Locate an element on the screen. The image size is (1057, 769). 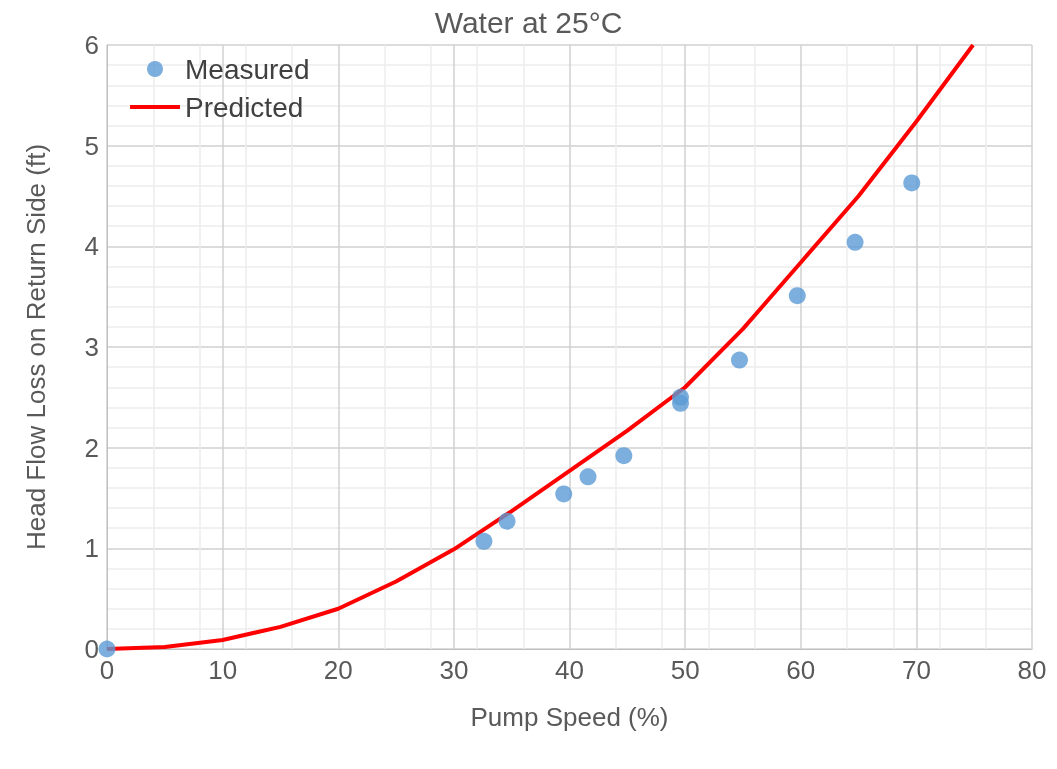
x-tick-label: 10 is located at coordinates (223, 670).